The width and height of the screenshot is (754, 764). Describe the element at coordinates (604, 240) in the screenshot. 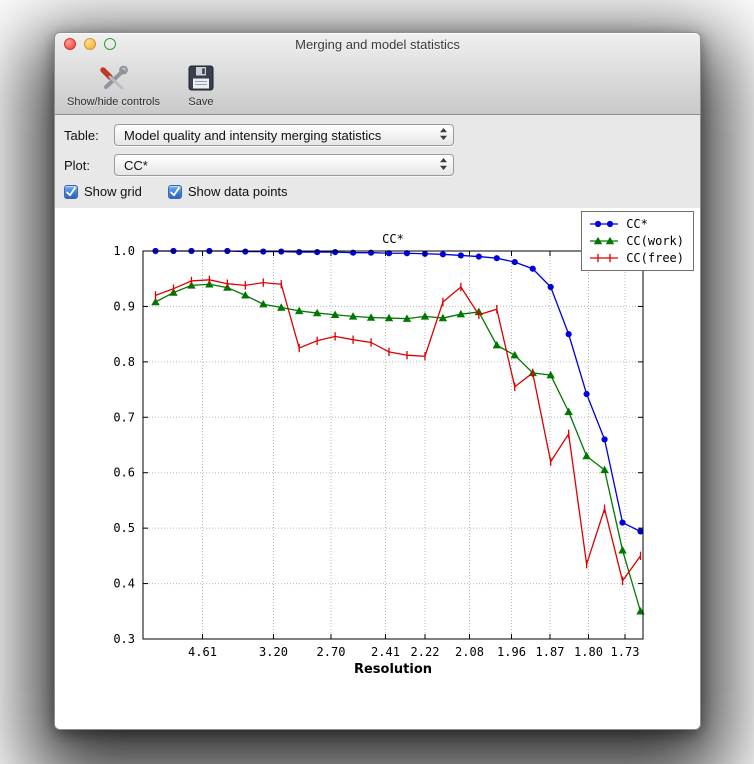

I see `triangle-legend-marker-icon` at that location.